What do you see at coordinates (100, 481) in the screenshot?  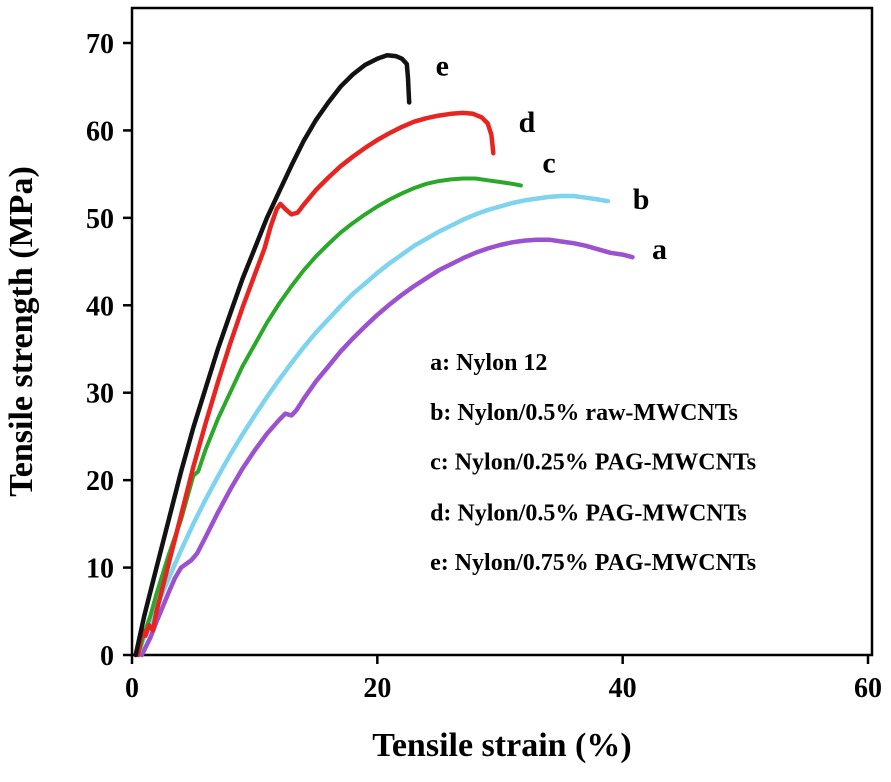 I see `y-tick-label: 20` at bounding box center [100, 481].